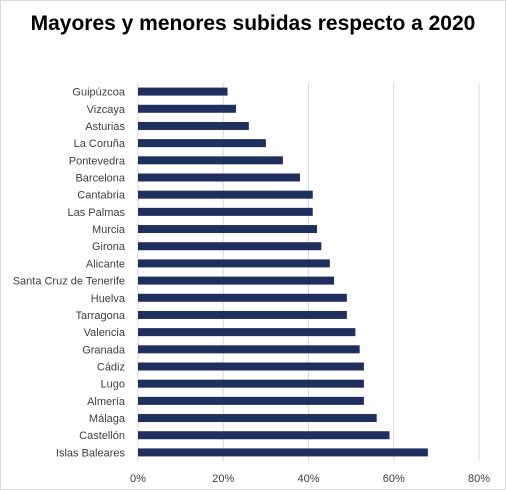  Describe the element at coordinates (98, 93) in the screenshot. I see `category-label: Guipúzcoa` at that location.